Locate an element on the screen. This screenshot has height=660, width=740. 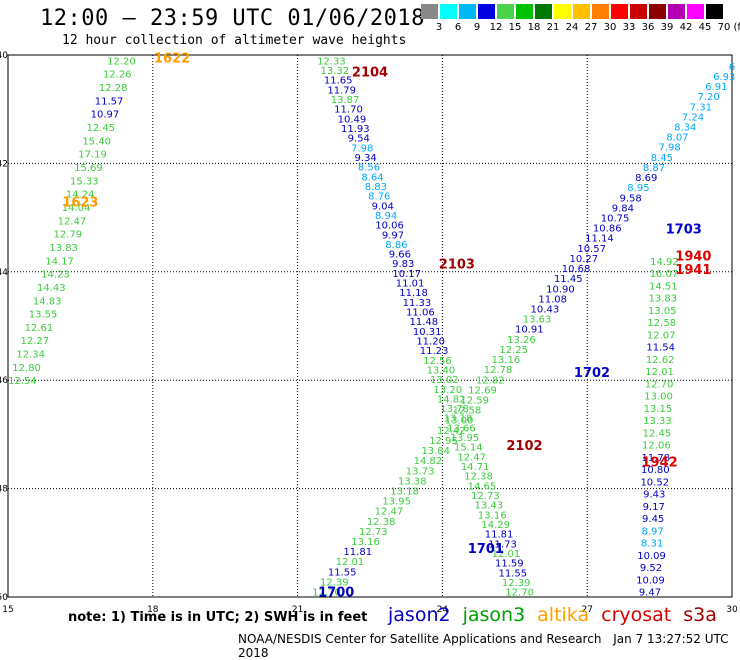
wave-height-label: 13.33 is located at coordinates (657, 421).